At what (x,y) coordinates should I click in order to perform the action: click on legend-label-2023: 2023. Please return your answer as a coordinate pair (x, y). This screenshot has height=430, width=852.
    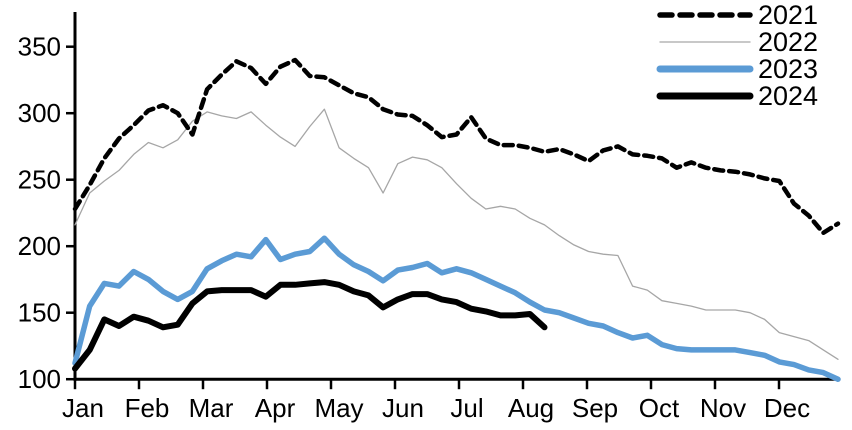
    Looking at the image, I should click on (788, 69).